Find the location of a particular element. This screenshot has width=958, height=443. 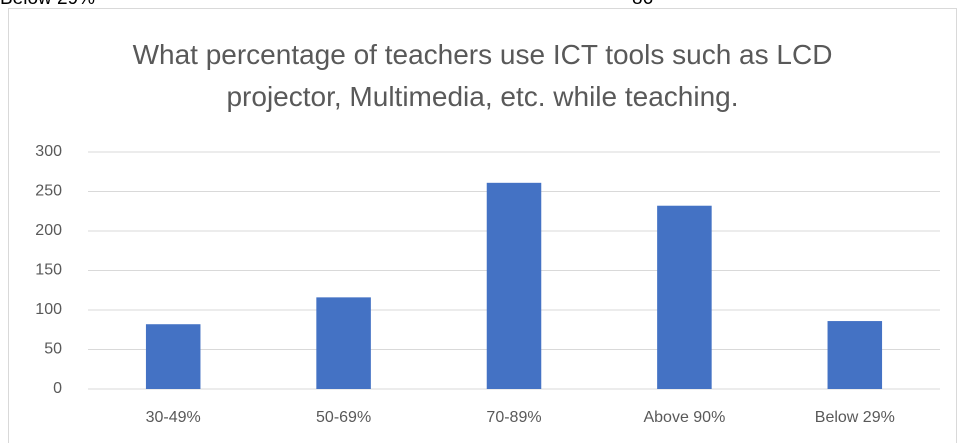

cut-cell: Below 29% is located at coordinates (47, 5).